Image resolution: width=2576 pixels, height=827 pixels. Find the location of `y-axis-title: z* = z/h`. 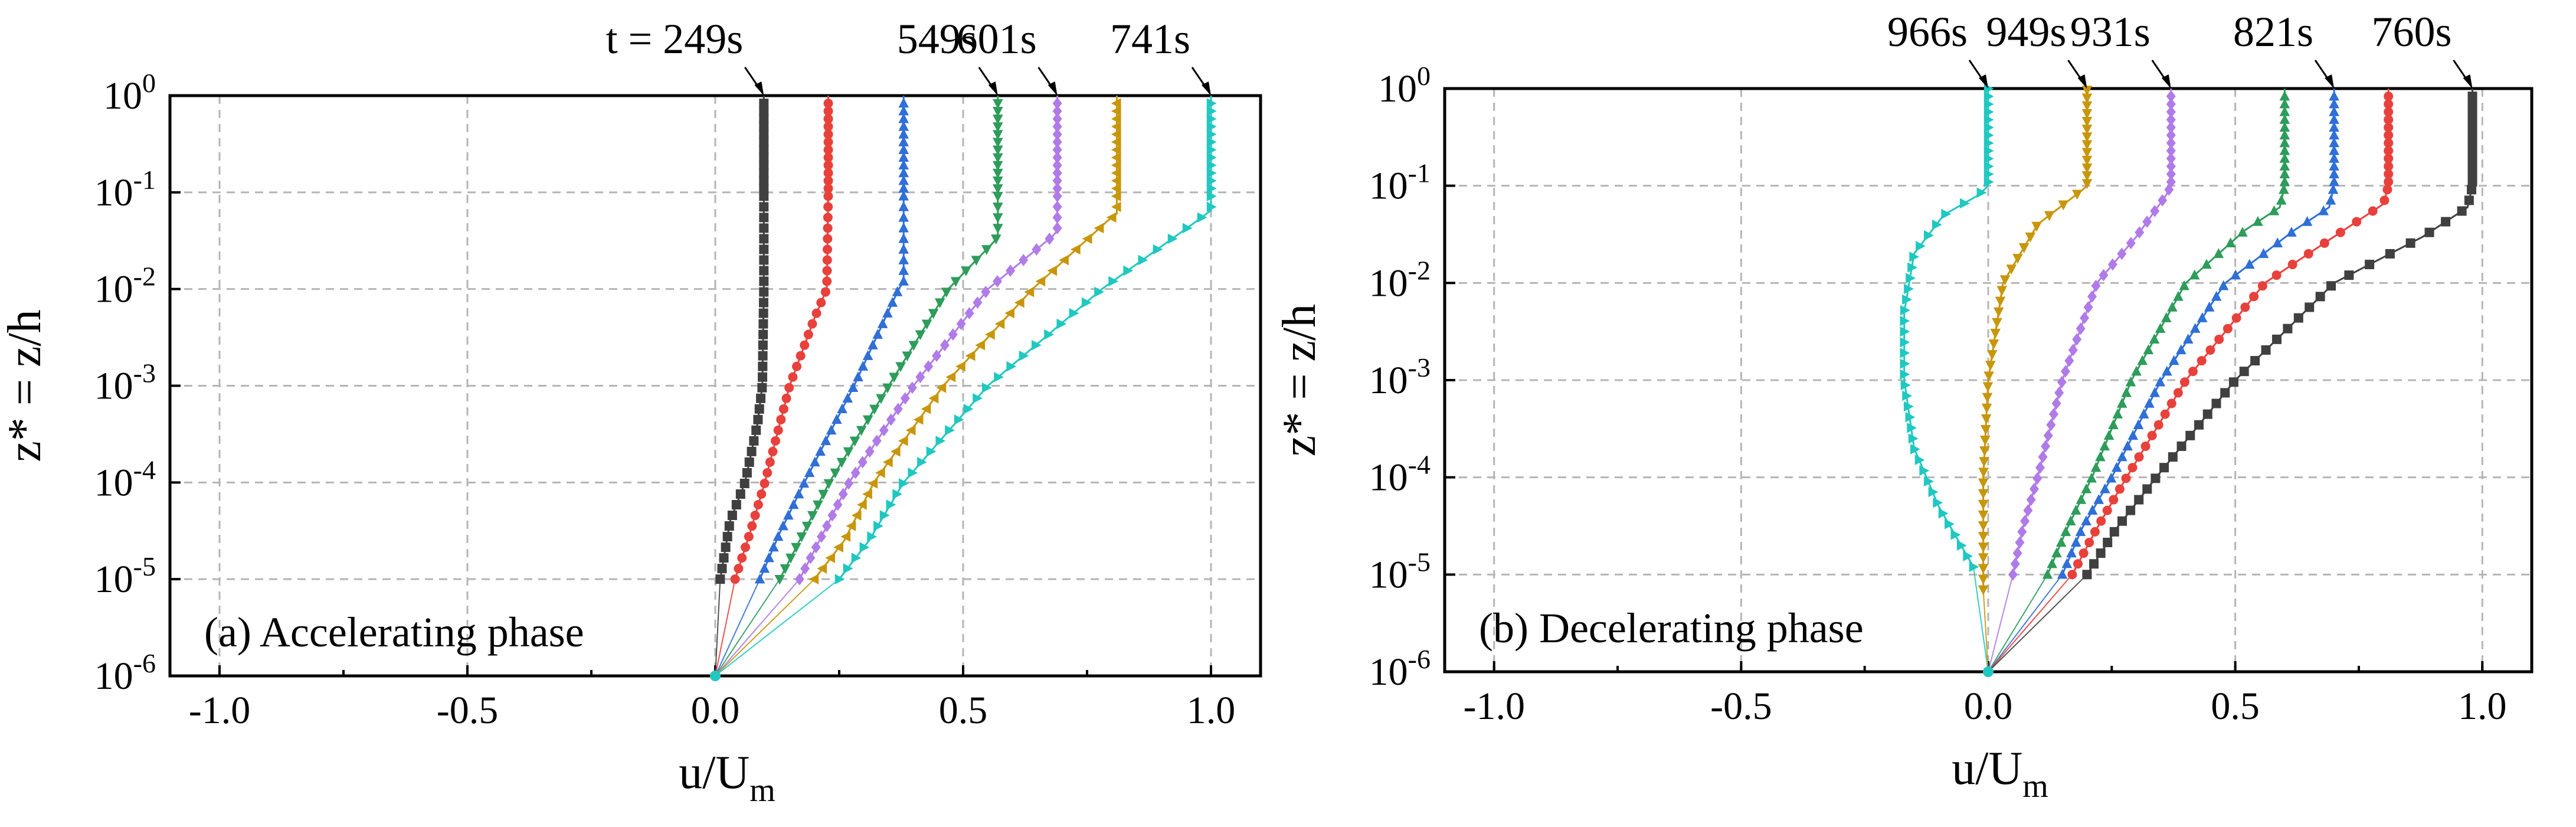

y-axis-title: z* = z/h is located at coordinates (26, 385).